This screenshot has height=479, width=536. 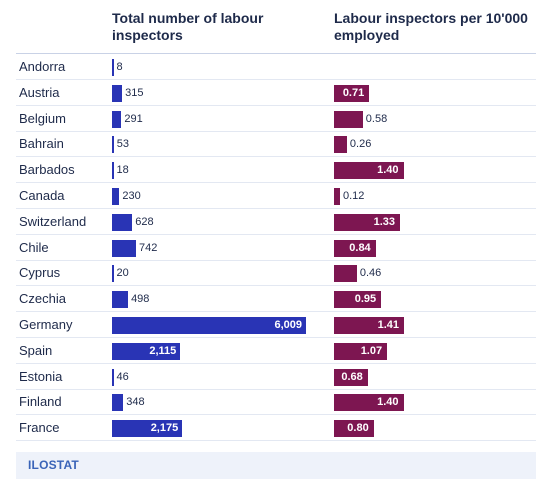 What do you see at coordinates (148, 247) in the screenshot?
I see `value-label-total: 742` at bounding box center [148, 247].